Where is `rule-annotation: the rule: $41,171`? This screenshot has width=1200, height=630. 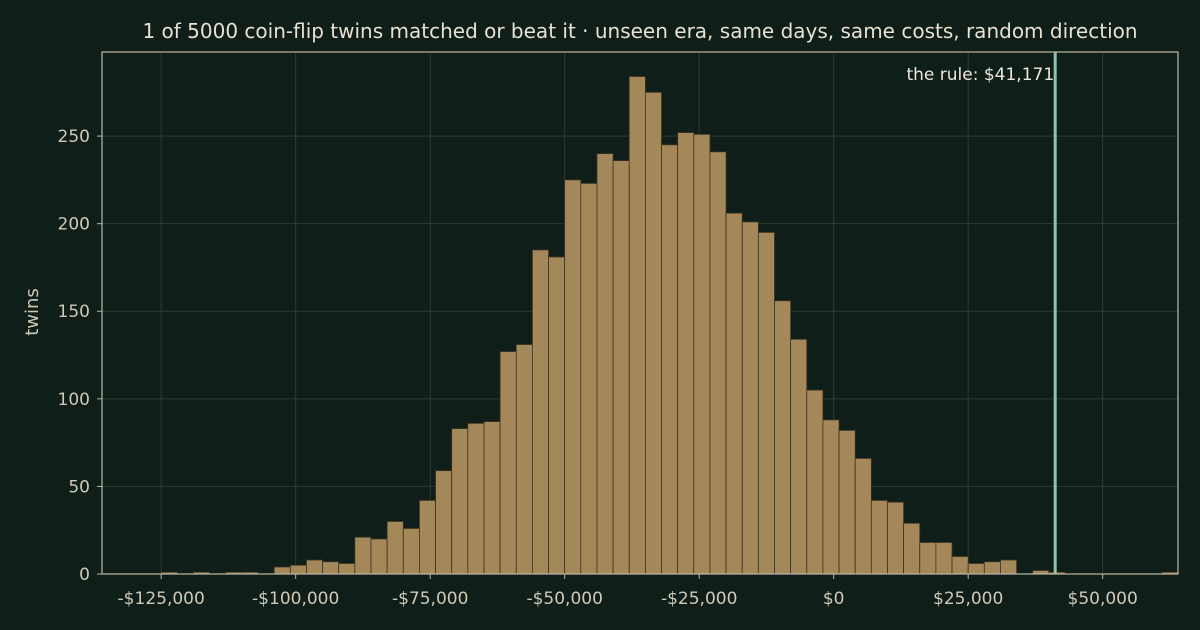 rule-annotation: the rule: $41,171 is located at coordinates (980, 75).